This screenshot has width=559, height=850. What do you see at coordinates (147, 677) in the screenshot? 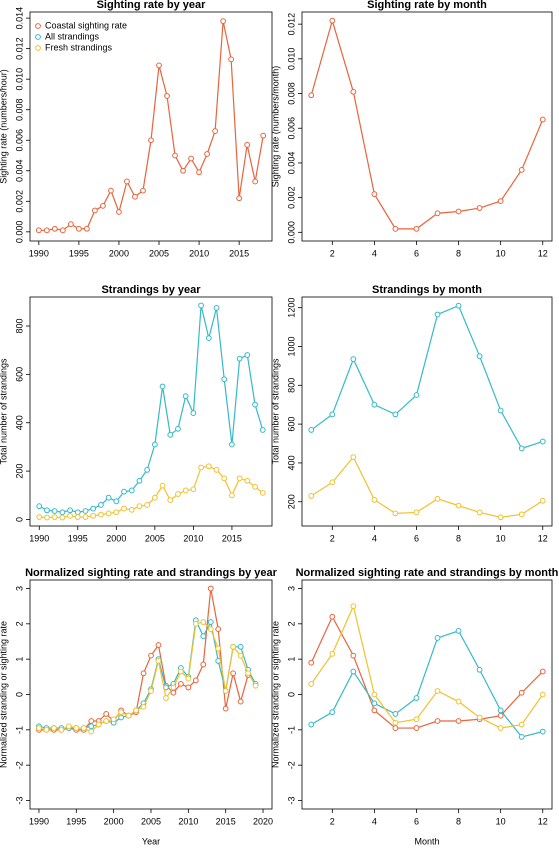
I see `series-line` at bounding box center [147, 677].